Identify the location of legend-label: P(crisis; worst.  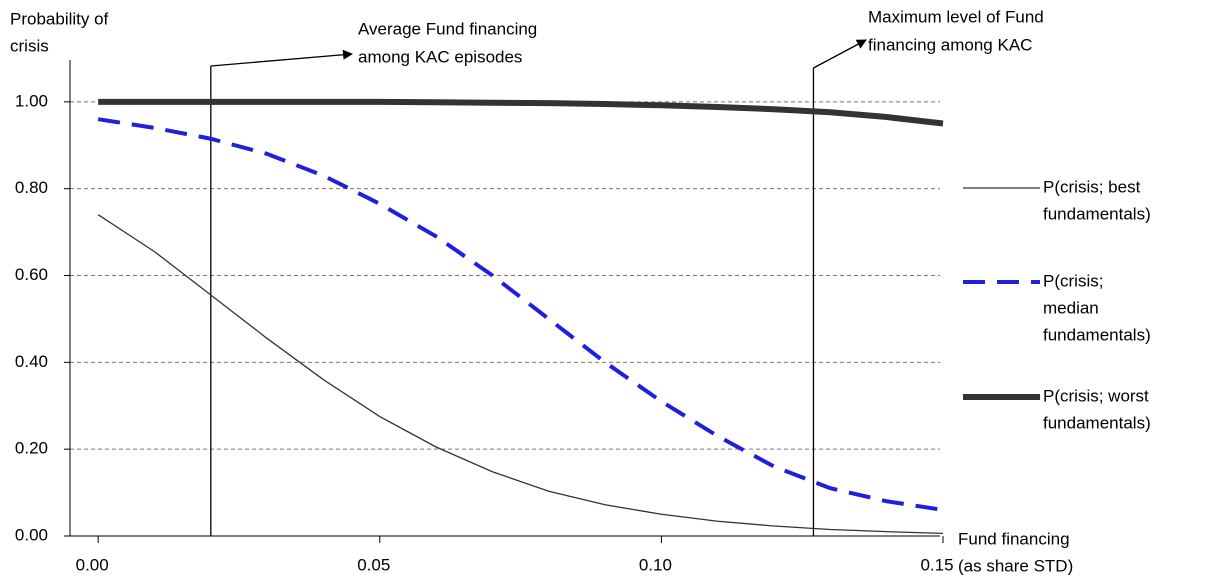
(1096, 395).